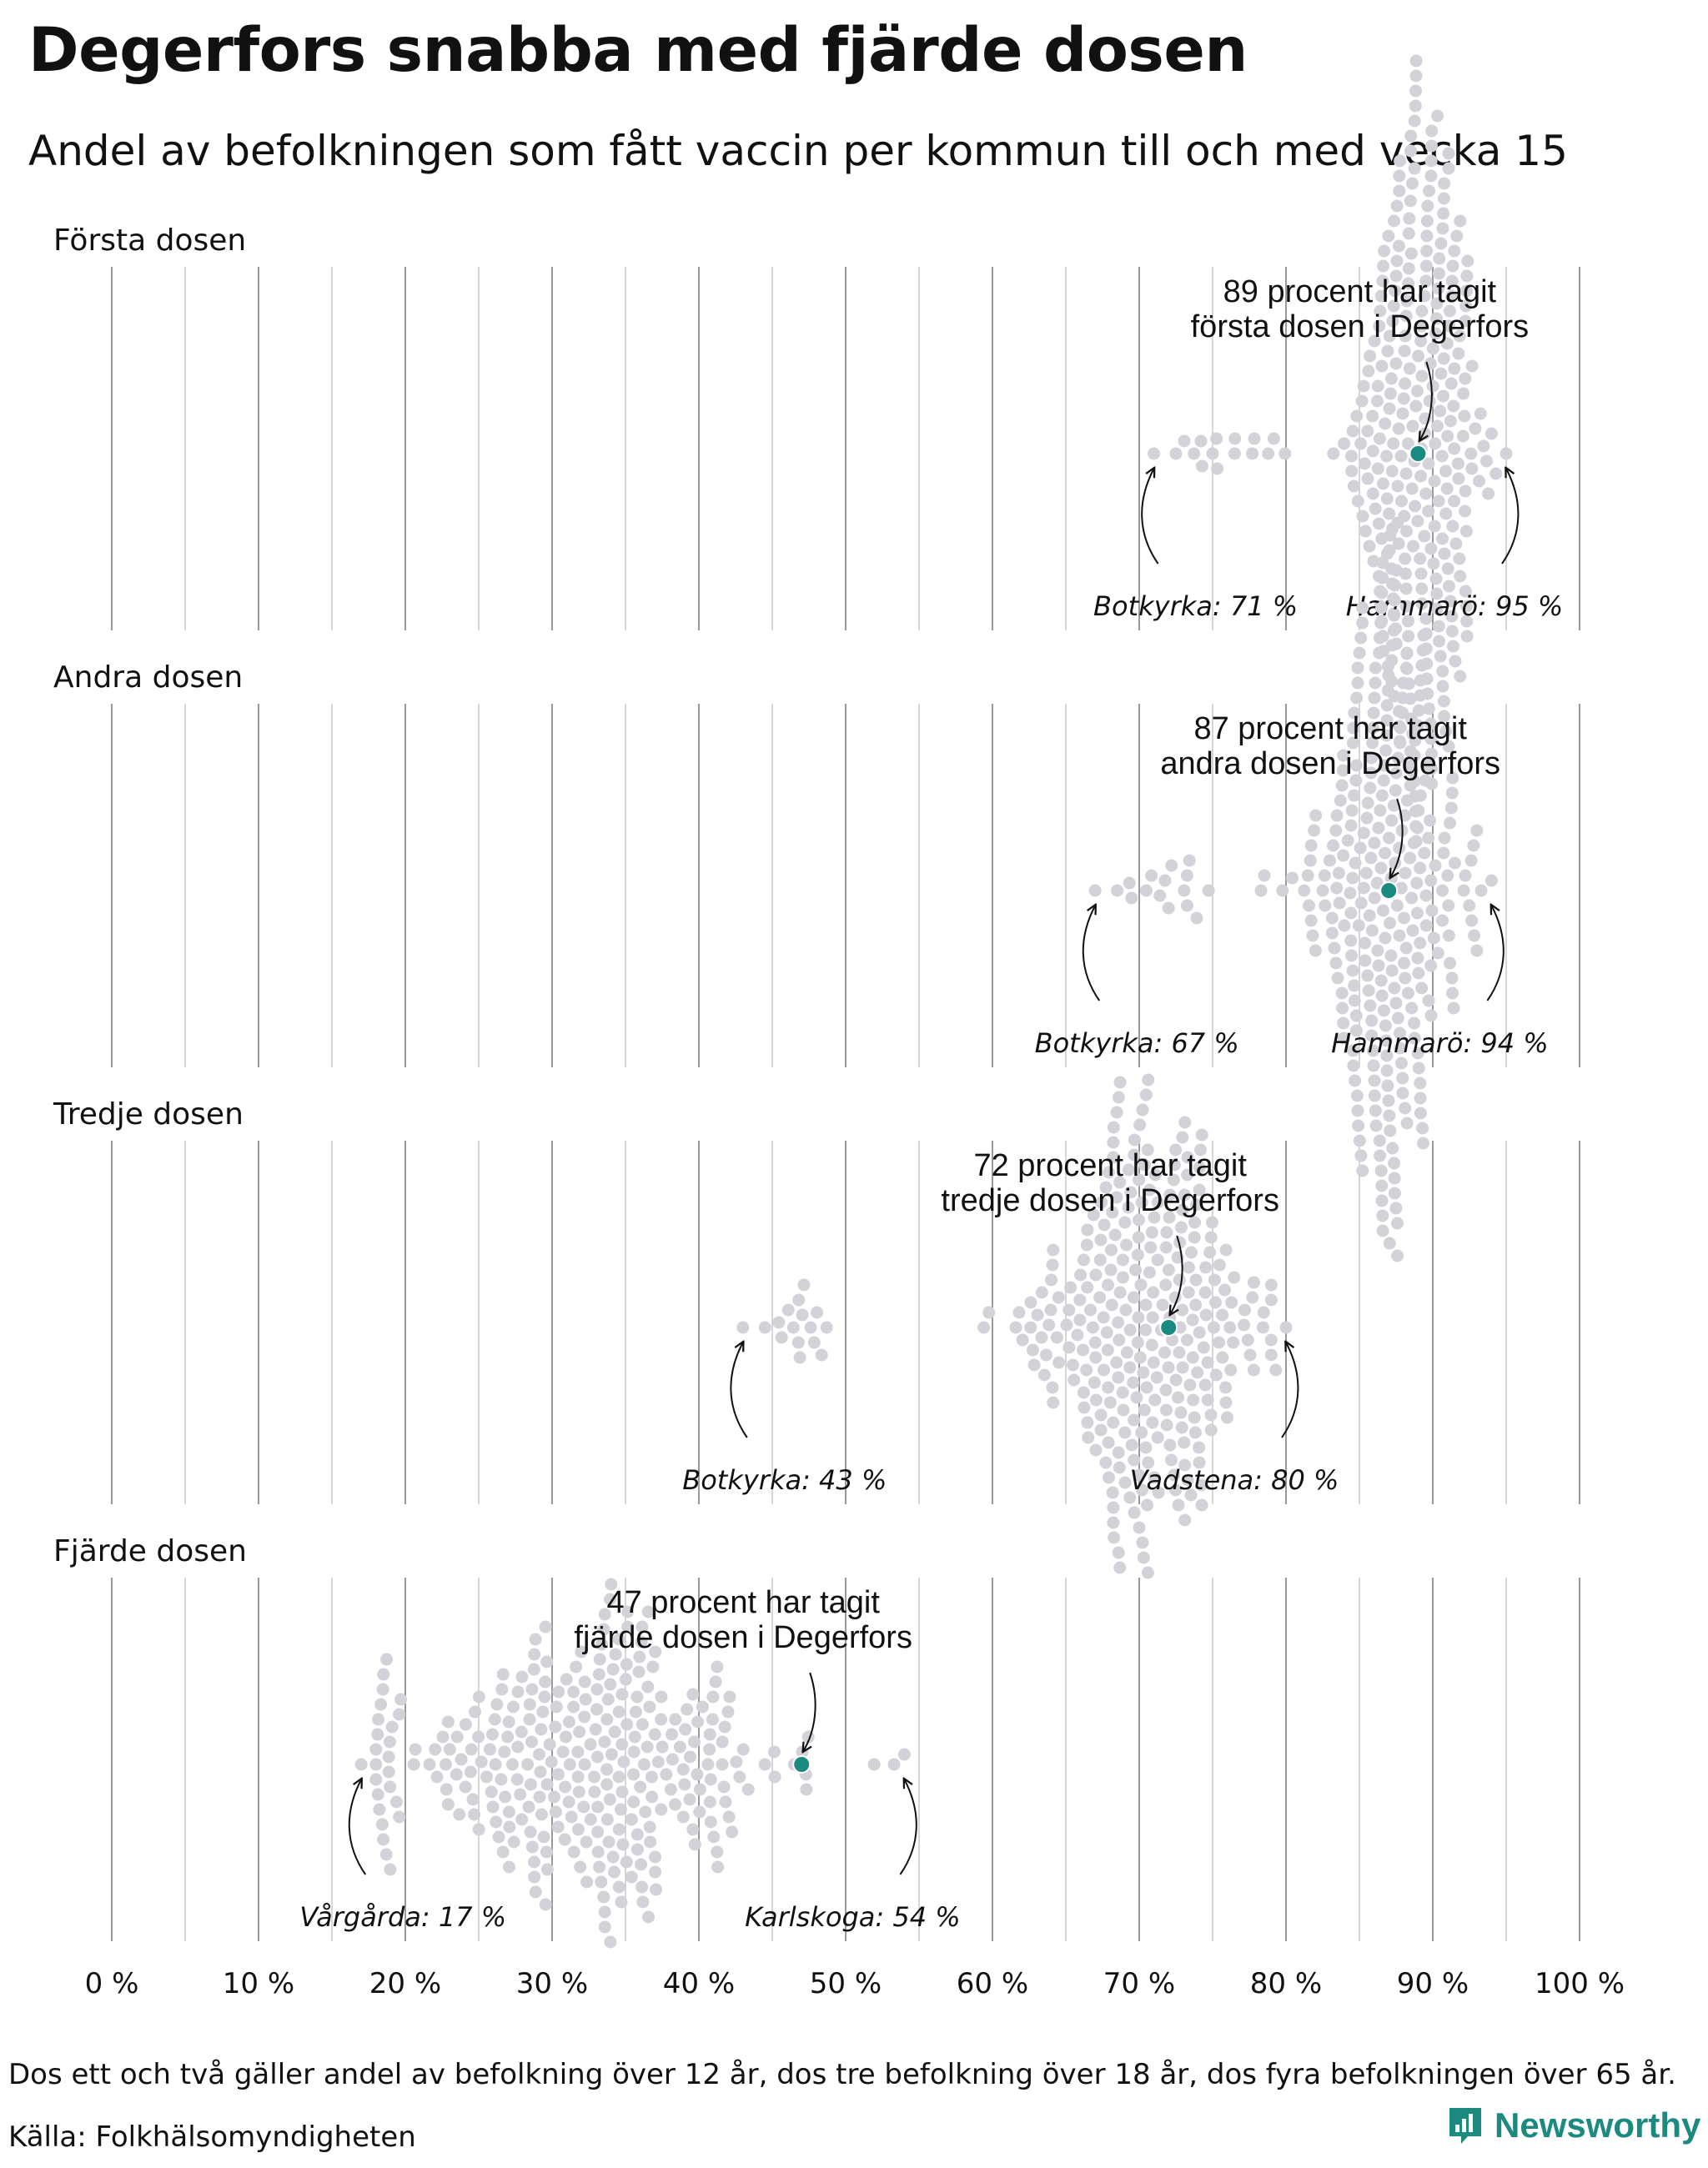 This screenshot has width=1708, height=2168. What do you see at coordinates (1573, 2125) in the screenshot?
I see `brand-logo: Newsworthy` at bounding box center [1573, 2125].